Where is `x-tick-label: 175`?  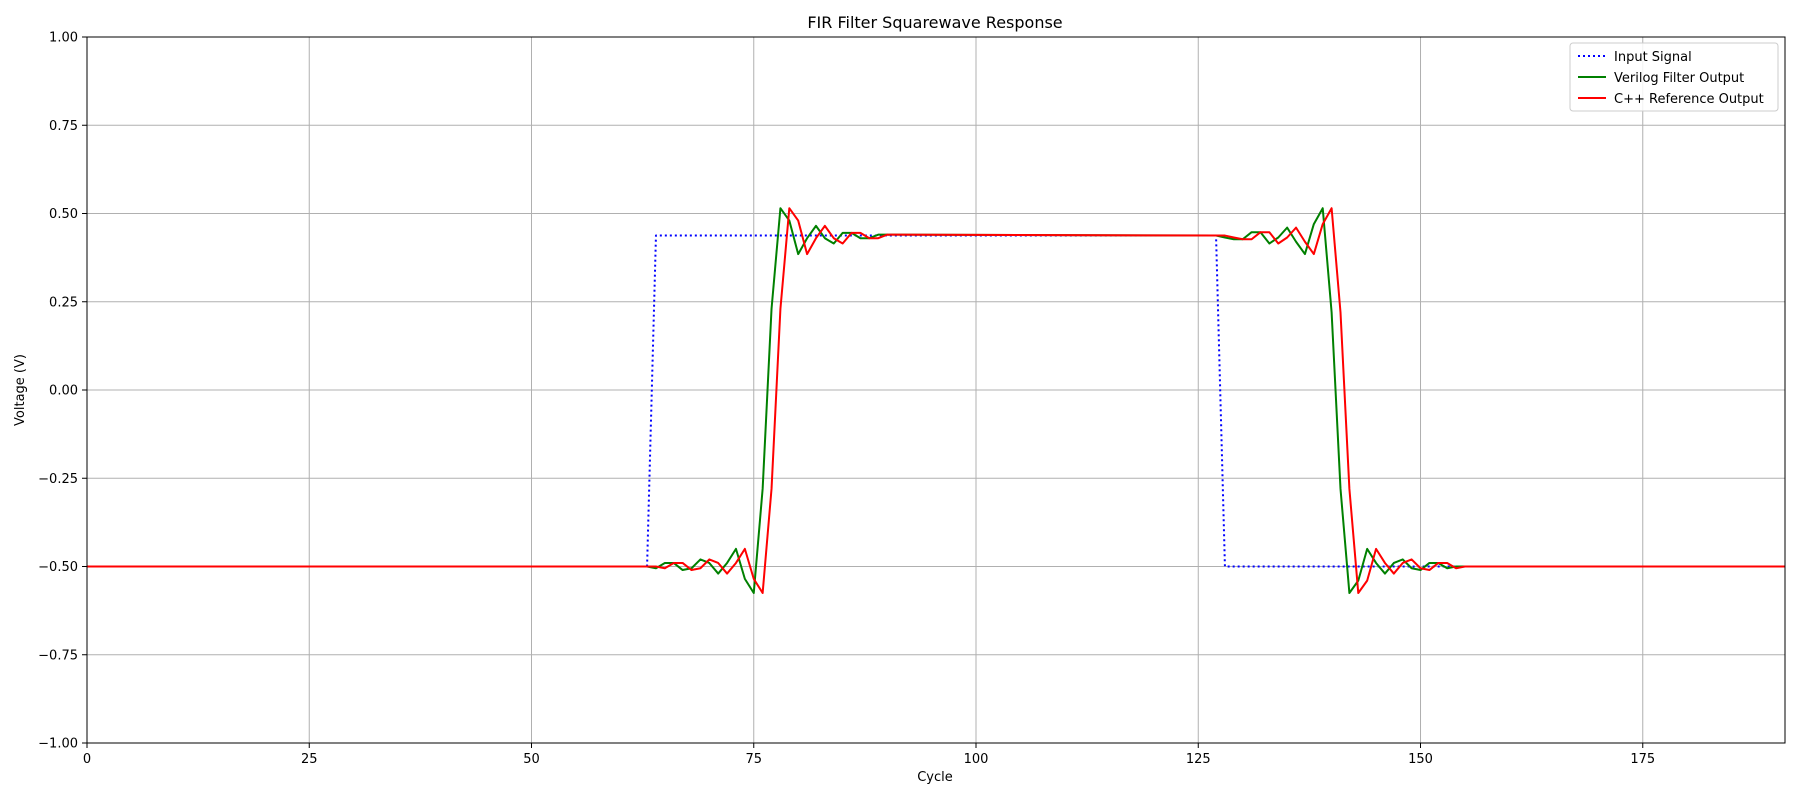 x-tick-label: 175 is located at coordinates (1642, 759).